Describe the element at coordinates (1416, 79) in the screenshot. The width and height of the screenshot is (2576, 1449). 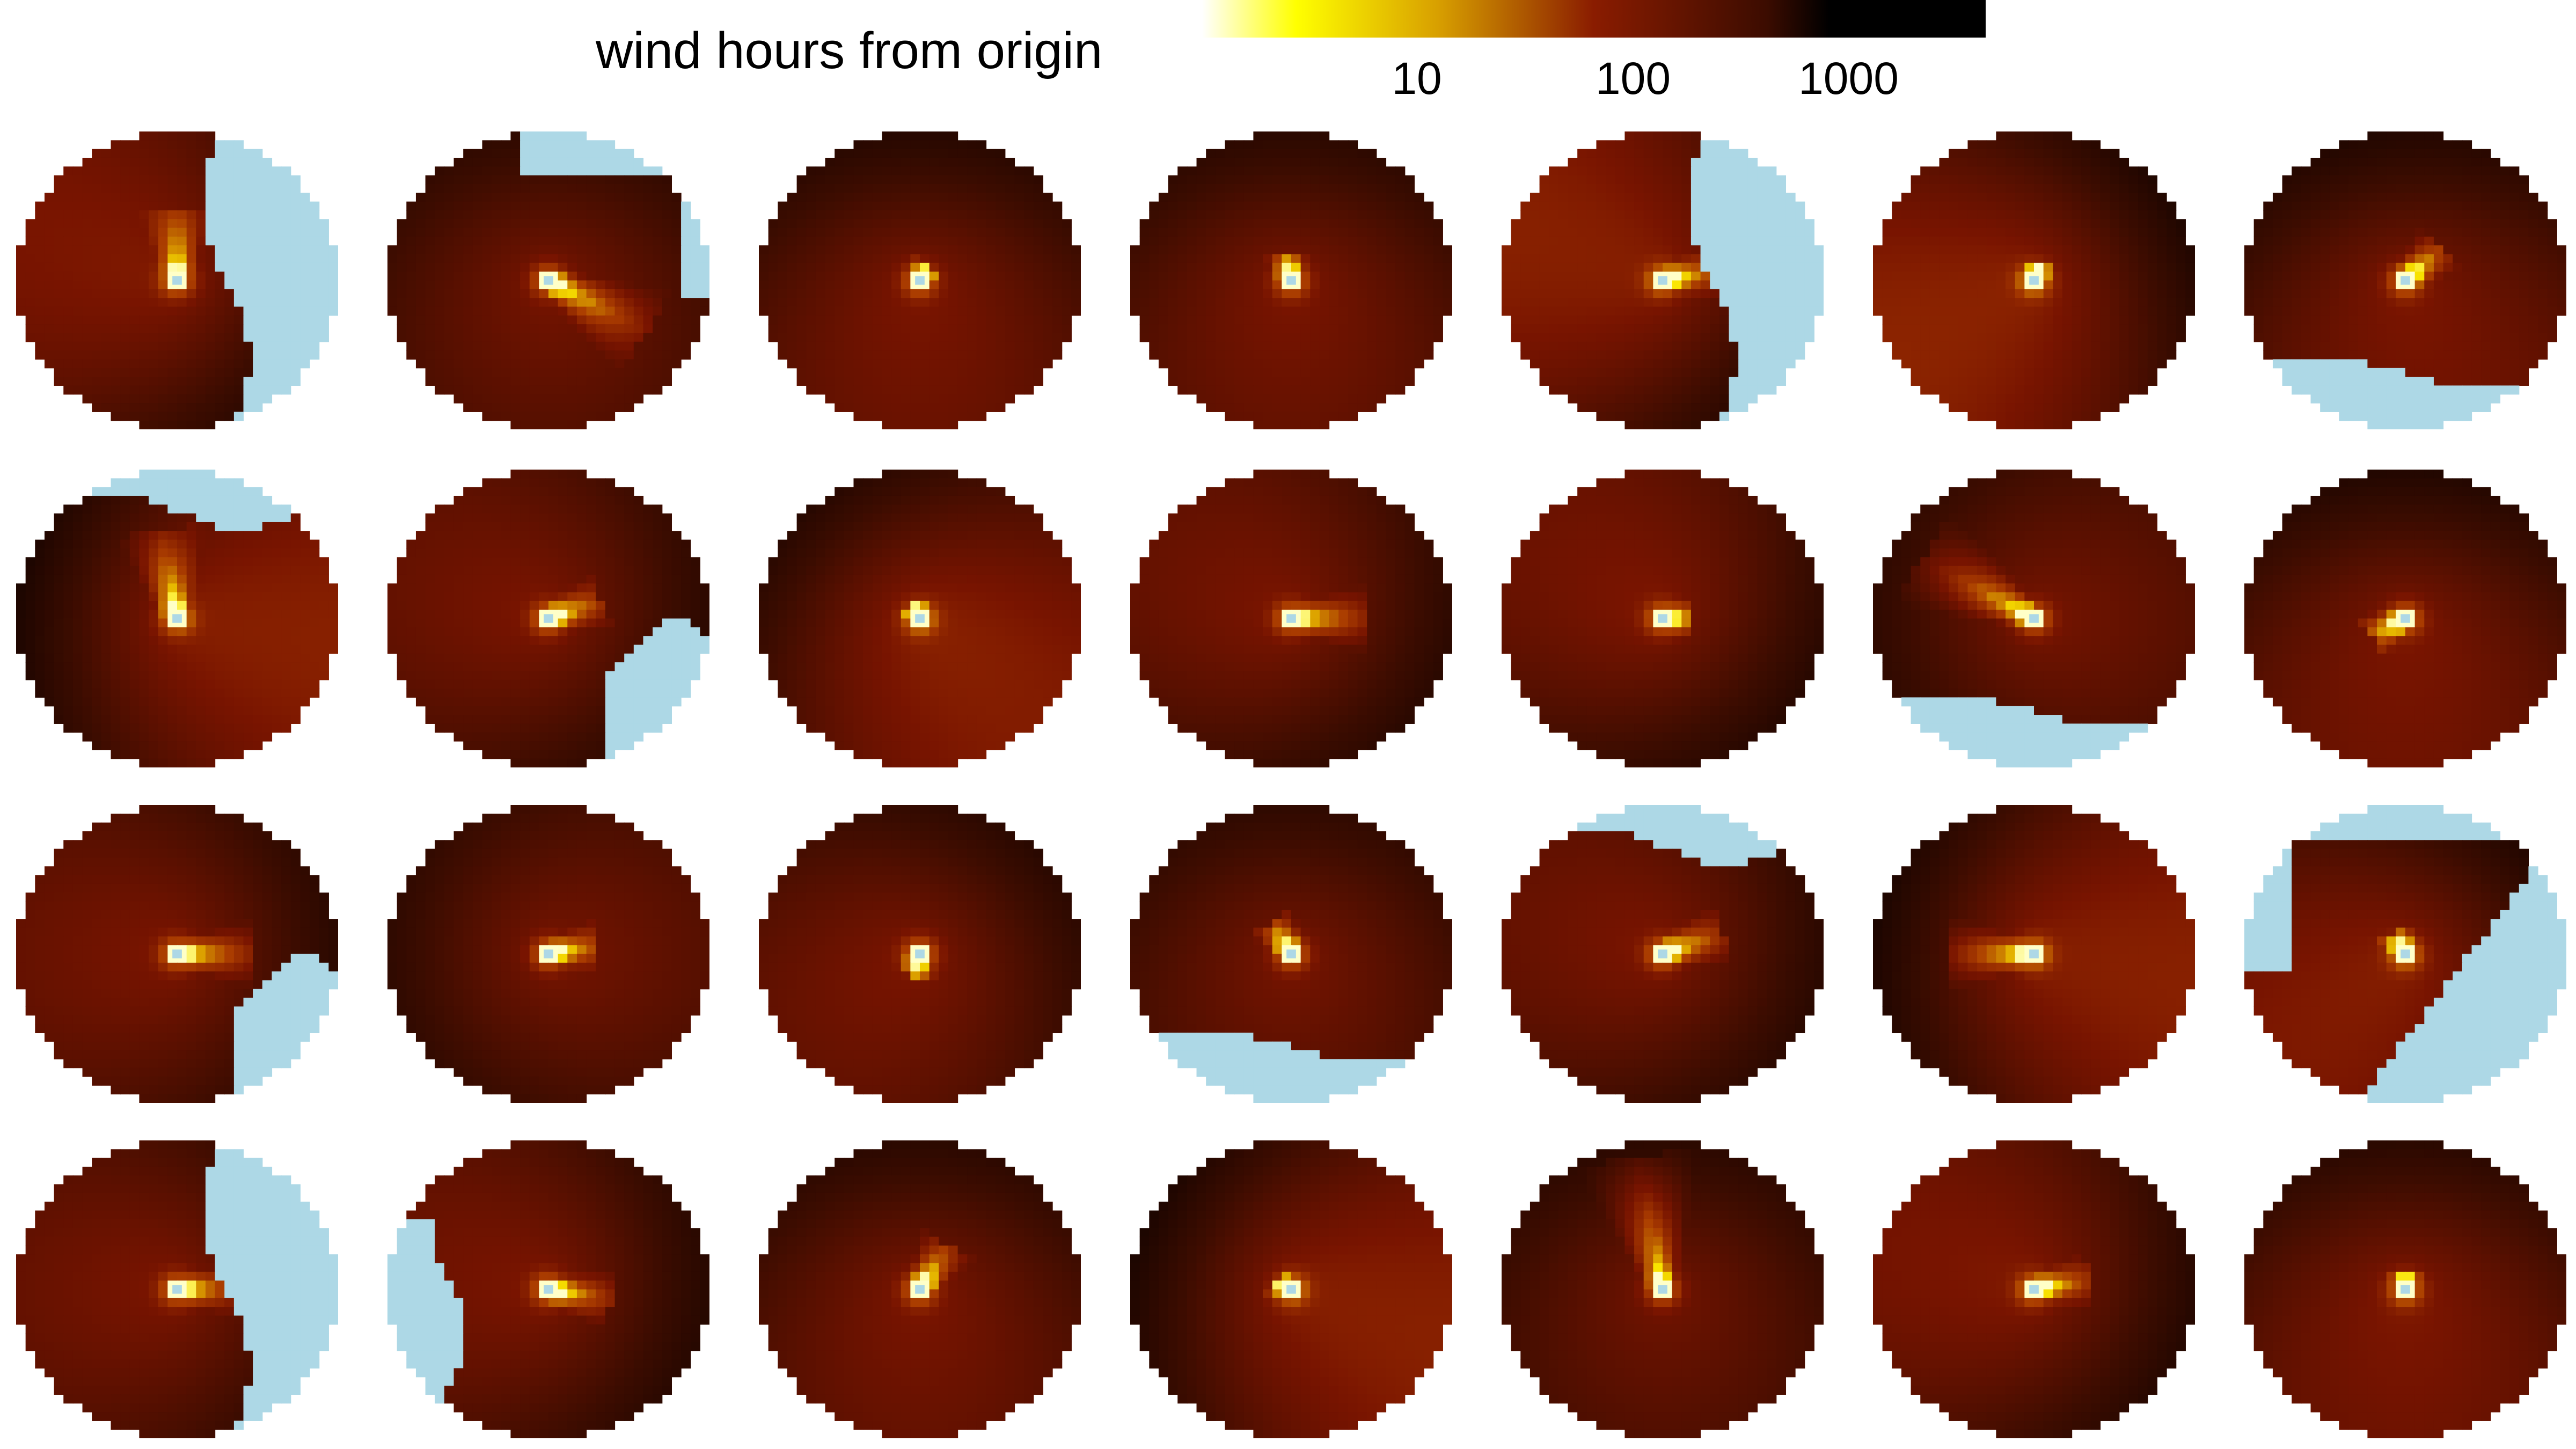
I see `colorbar-tick-label: 10` at that location.